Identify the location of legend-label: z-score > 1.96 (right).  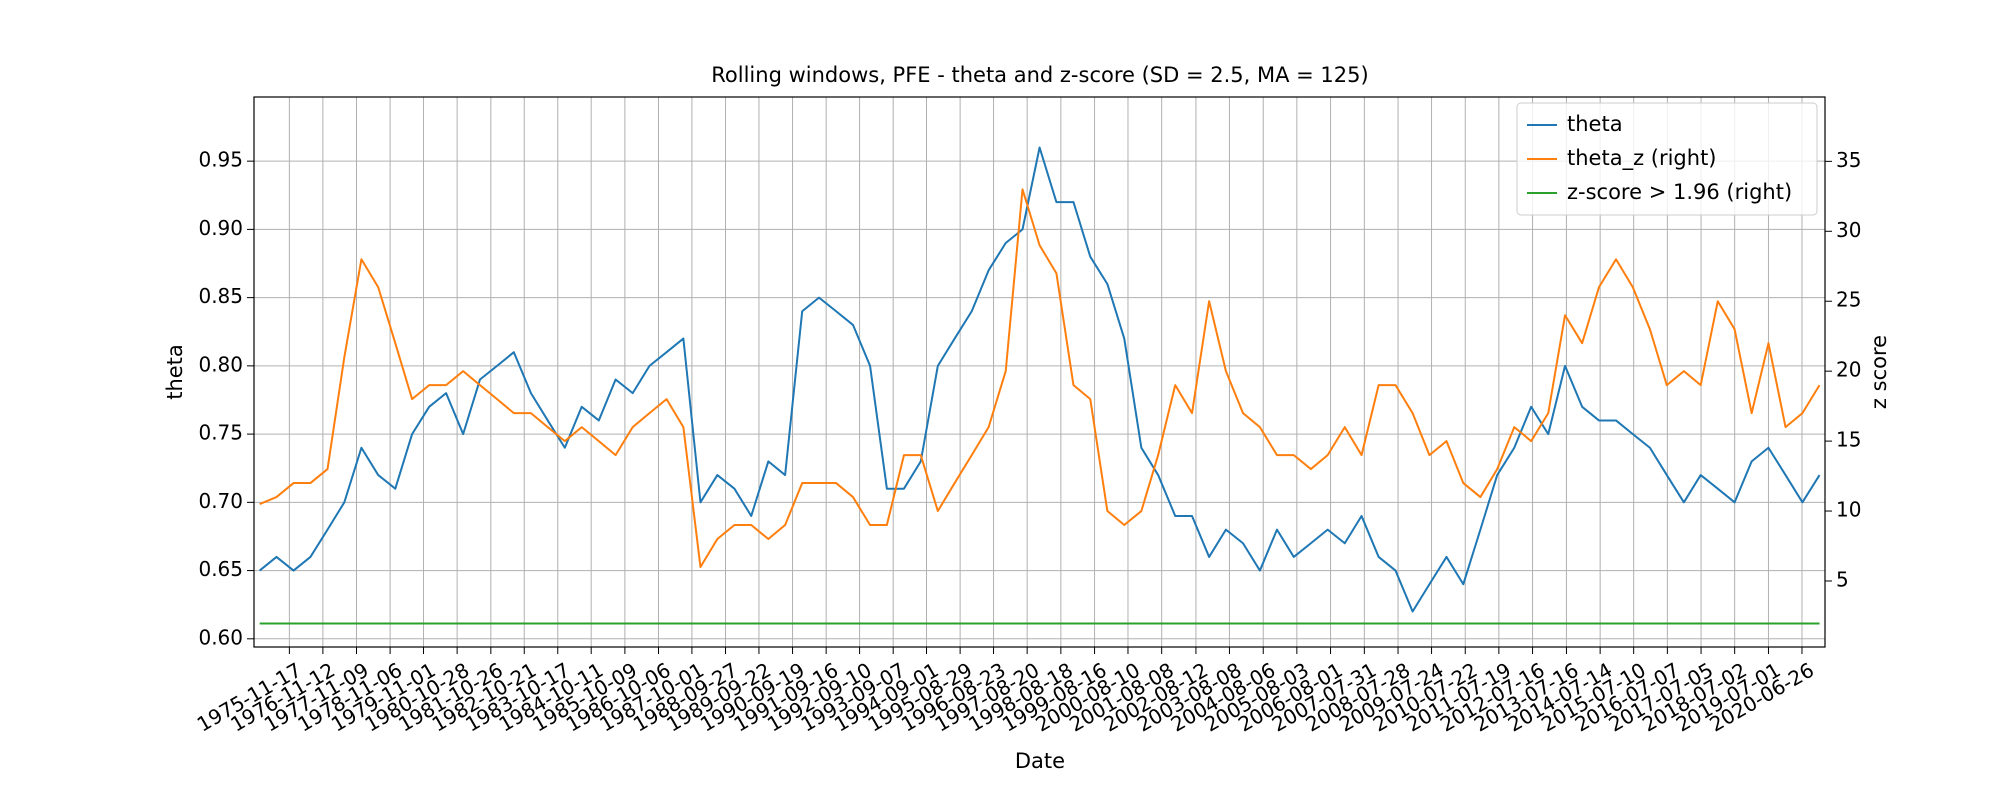
(1679, 192).